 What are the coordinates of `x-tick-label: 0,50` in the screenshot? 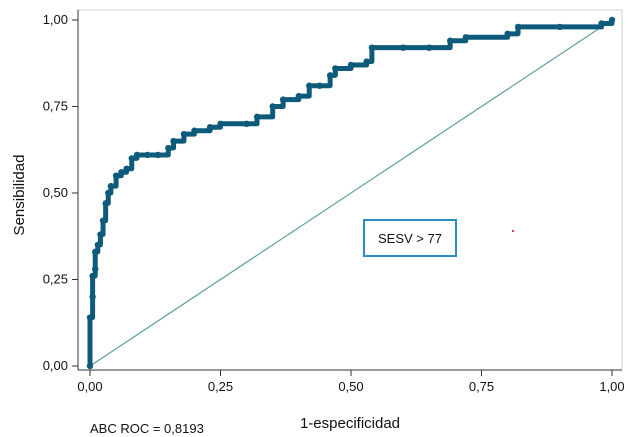 It's located at (350, 386).